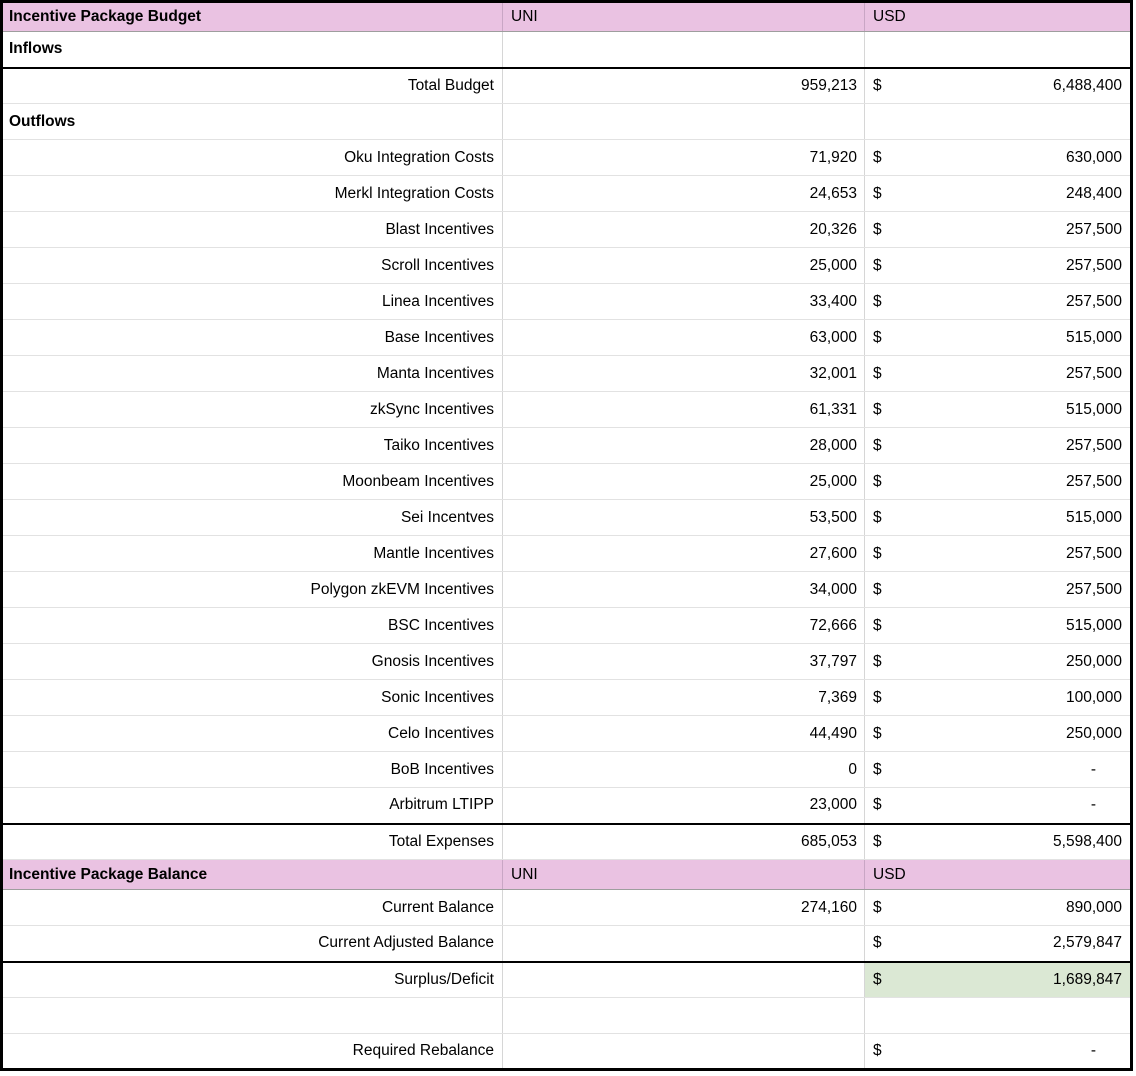 The image size is (1136, 1076). Describe the element at coordinates (683, 769) in the screenshot. I see `uni-value-cell: 0` at that location.